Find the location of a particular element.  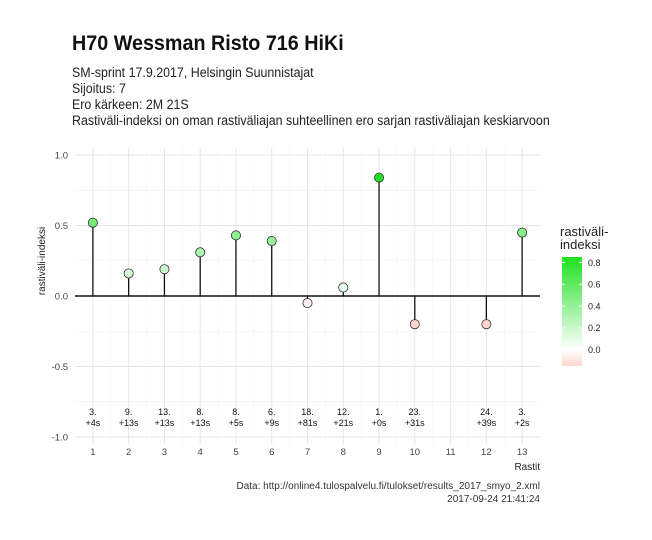

subtitle-placing: Sijoitus: 7 is located at coordinates (99, 88).